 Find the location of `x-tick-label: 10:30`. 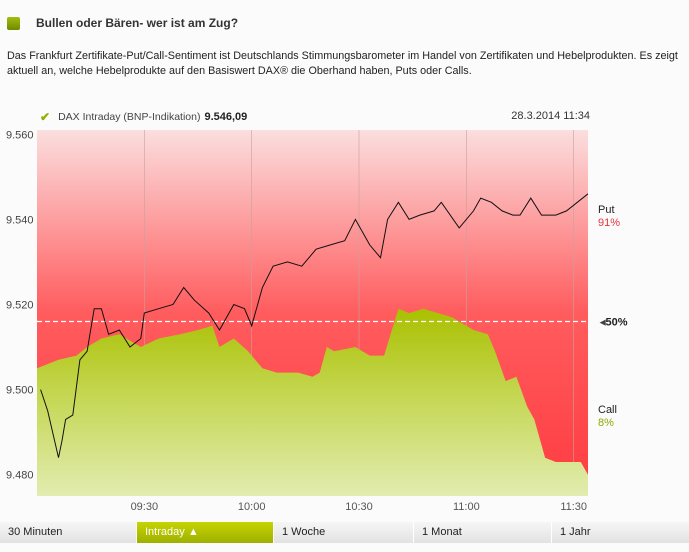

x-tick-label: 10:30 is located at coordinates (359, 507).